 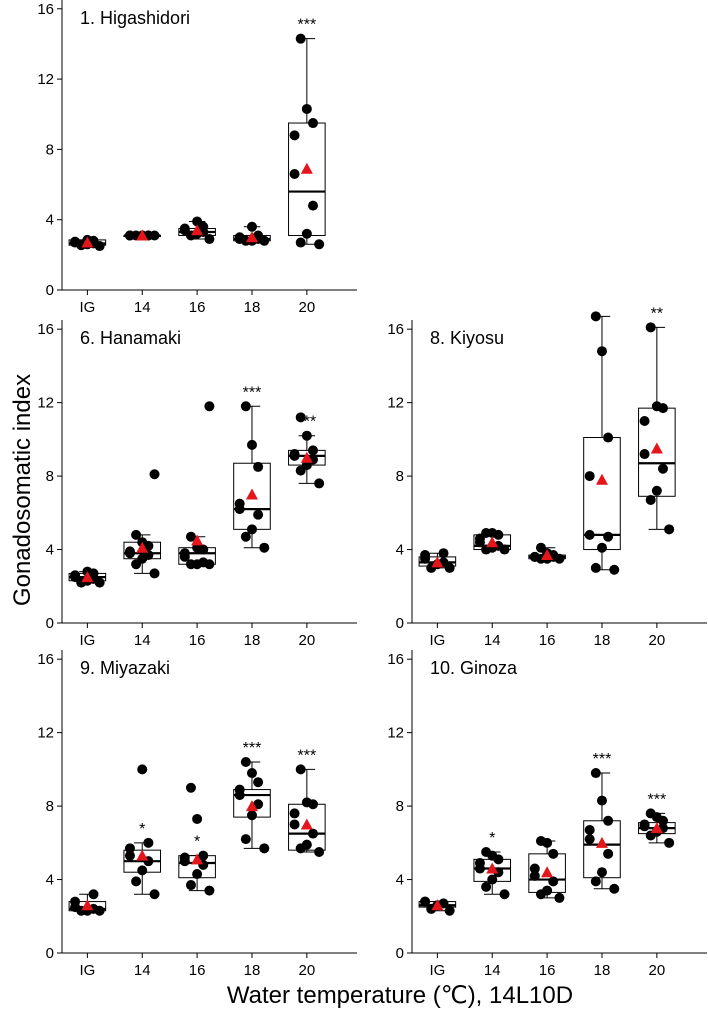 What do you see at coordinates (547, 814) in the screenshot?
I see `panel-5: 0 4 8 12 16 10. Ginoza IG 14 * 16 18 *** 20 ***` at bounding box center [547, 814].